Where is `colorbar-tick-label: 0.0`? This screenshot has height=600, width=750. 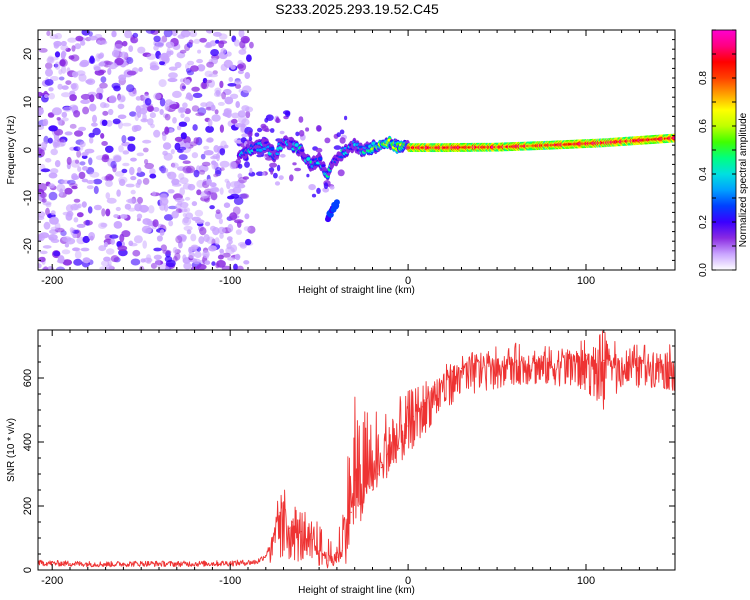 colorbar-tick-label: 0.0 is located at coordinates (703, 270).